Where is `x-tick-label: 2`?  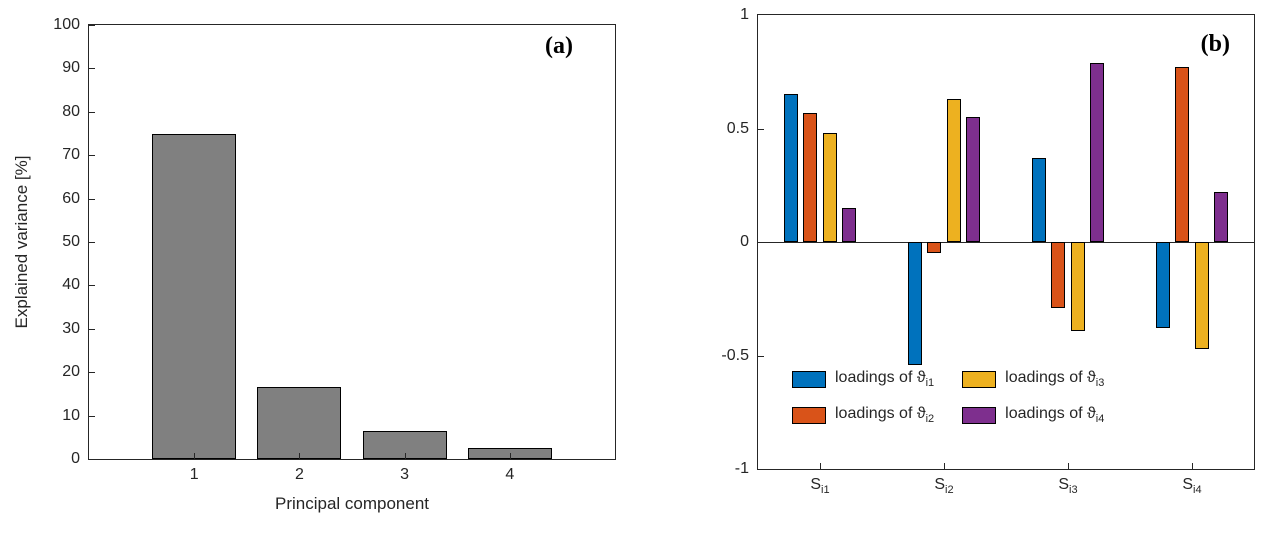
x-tick-label: 2 is located at coordinates (299, 474).